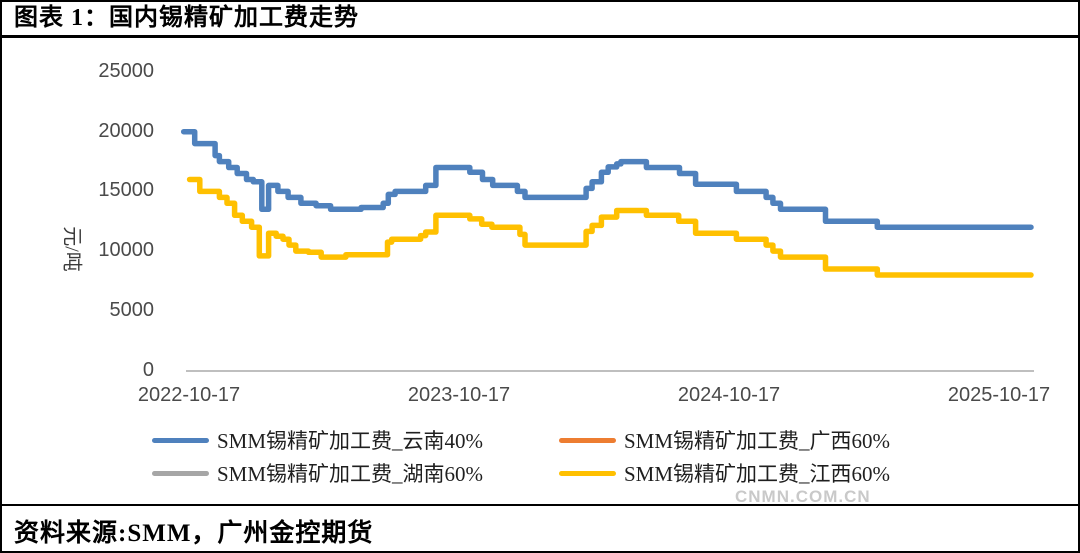 The image size is (1080, 553). What do you see at coordinates (999, 395) in the screenshot?
I see `x-tick-label: 2025-10-17` at bounding box center [999, 395].